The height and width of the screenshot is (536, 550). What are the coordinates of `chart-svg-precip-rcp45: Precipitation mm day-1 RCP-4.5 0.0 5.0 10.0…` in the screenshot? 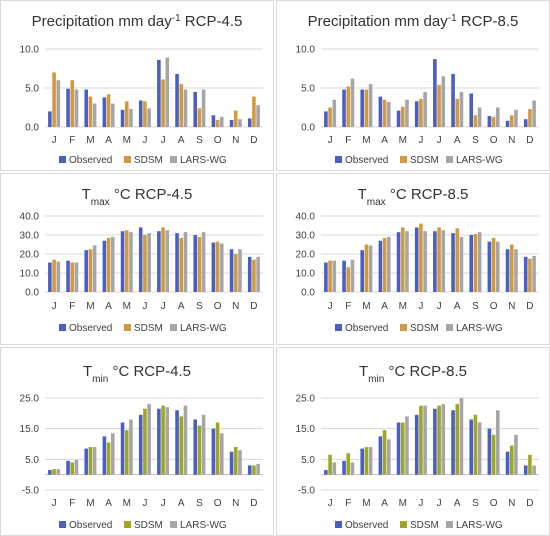 It's located at (141, 89).